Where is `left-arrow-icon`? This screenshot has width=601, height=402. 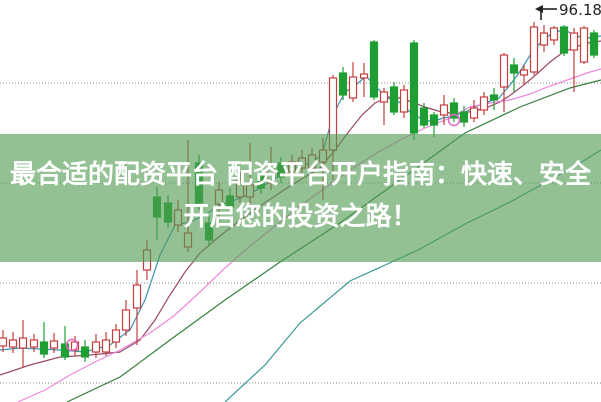
left-arrow-icon is located at coordinates (546, 12).